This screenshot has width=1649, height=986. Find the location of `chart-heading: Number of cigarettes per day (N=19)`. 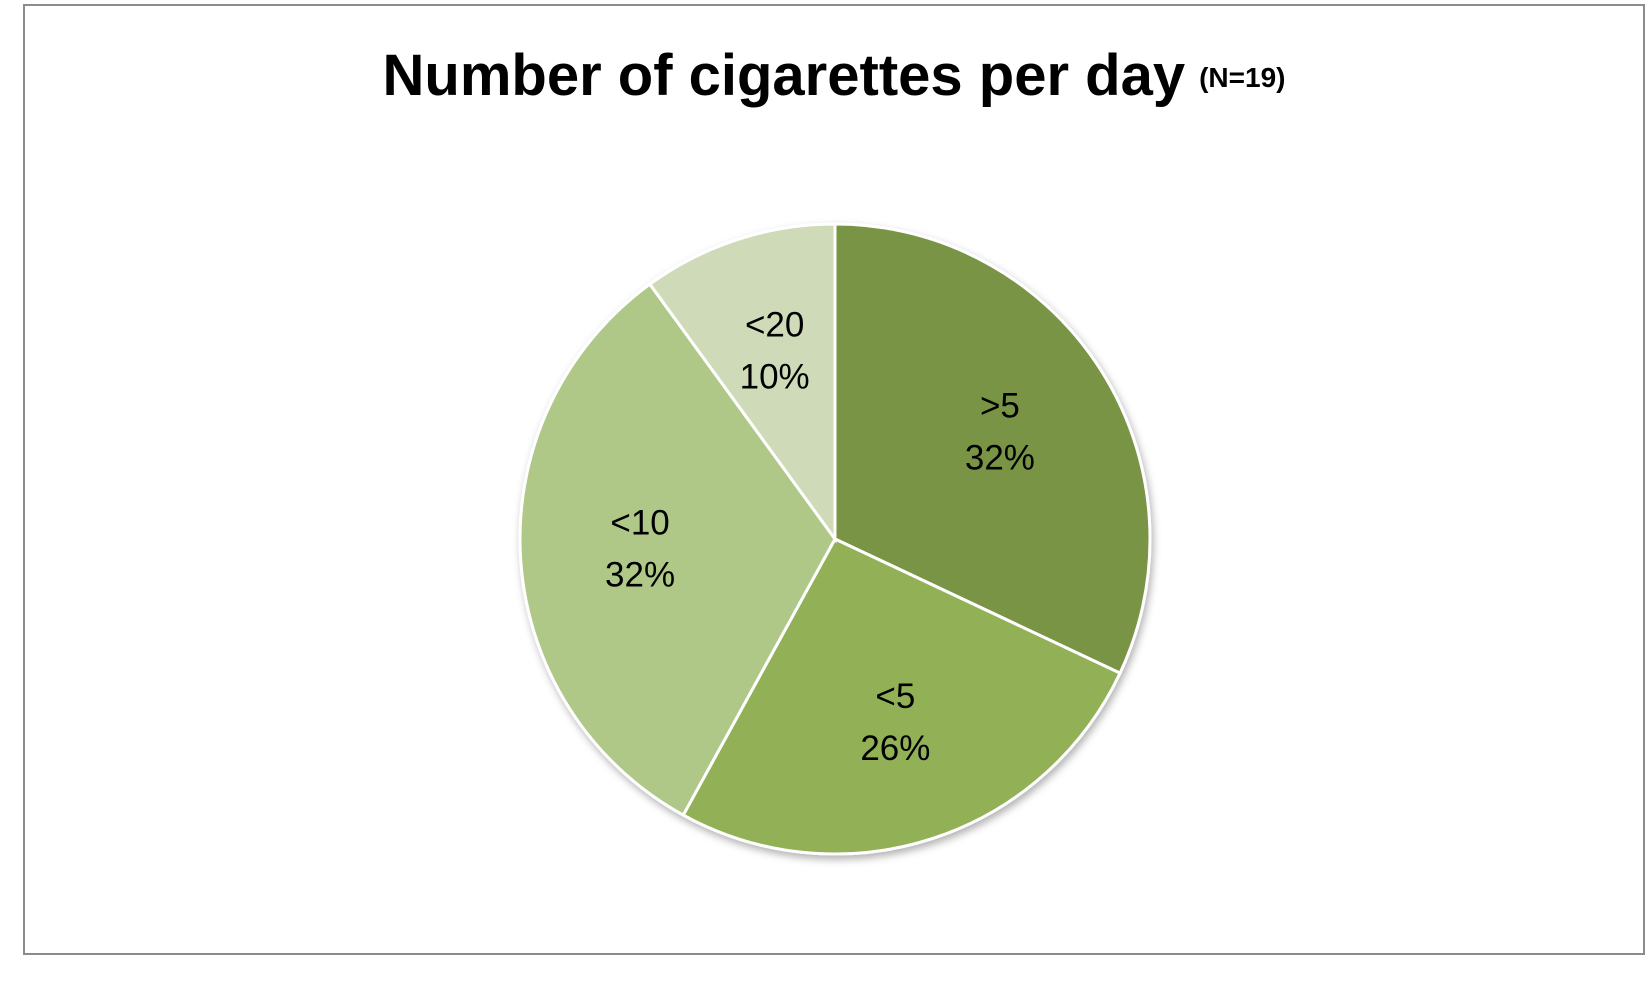

chart-heading: Number of cigarettes per day (N=19) is located at coordinates (834, 75).